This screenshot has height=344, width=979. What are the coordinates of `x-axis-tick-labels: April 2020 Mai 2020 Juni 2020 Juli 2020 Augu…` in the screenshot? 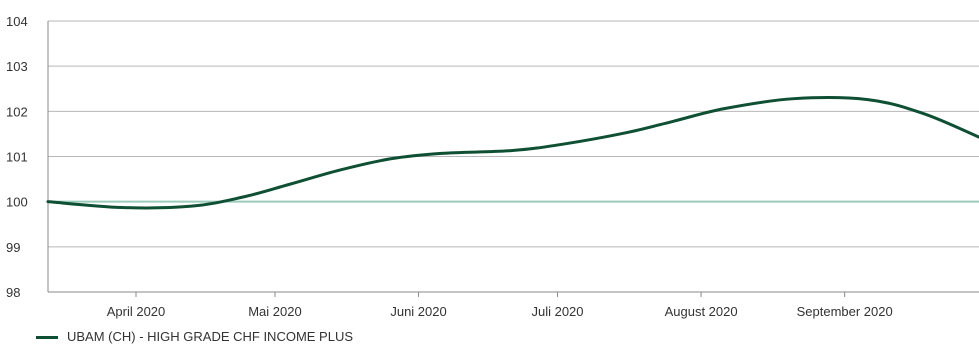 It's located at (500, 311).